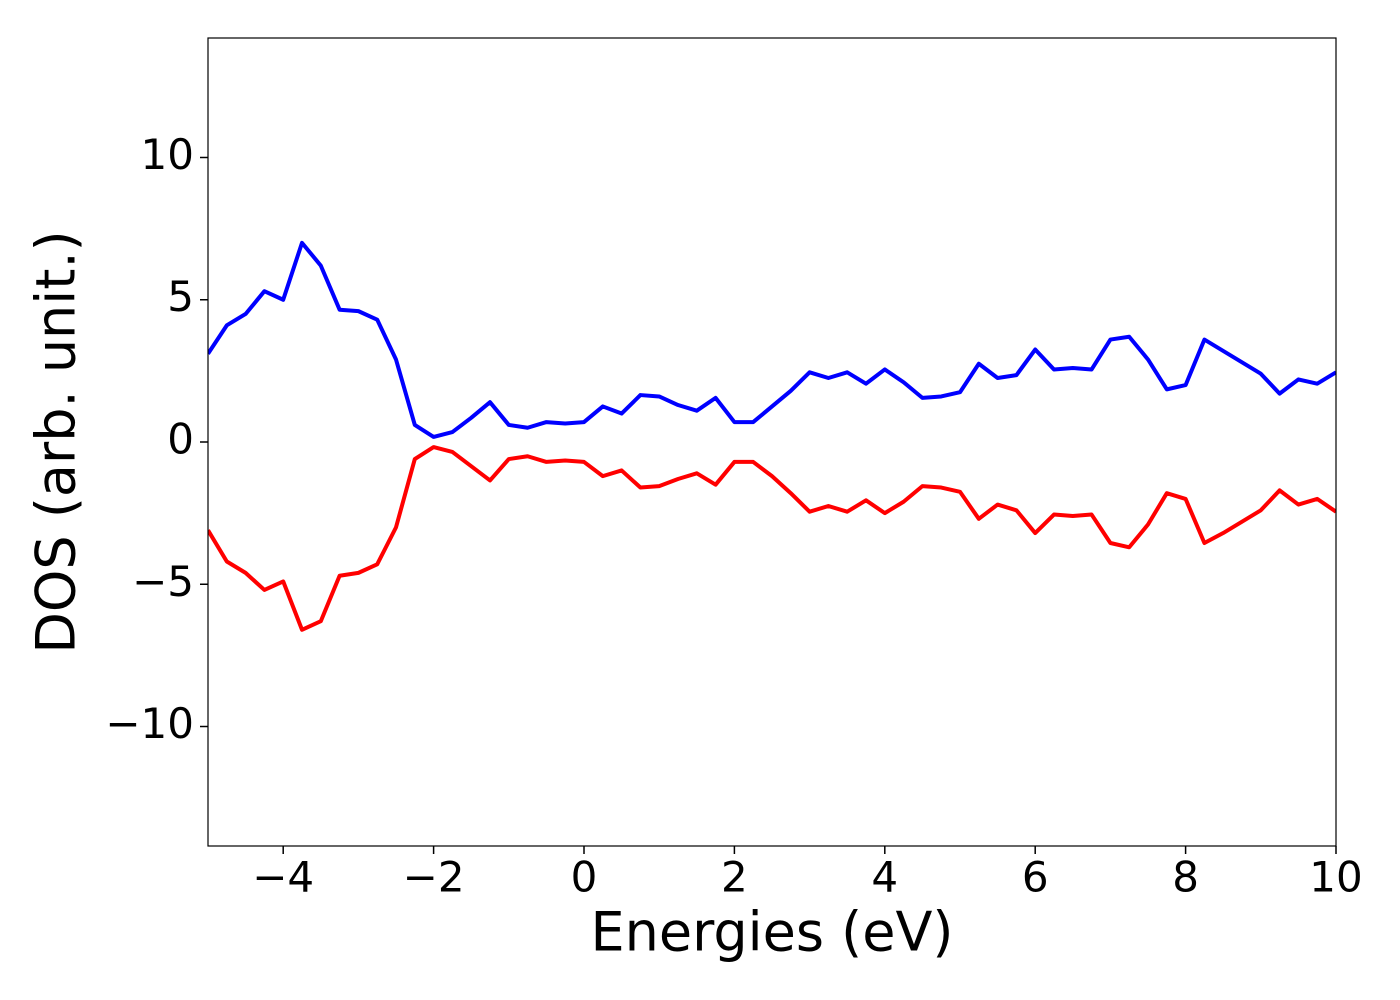  What do you see at coordinates (1185, 877) in the screenshot?
I see `x-tick-label: 8` at bounding box center [1185, 877].